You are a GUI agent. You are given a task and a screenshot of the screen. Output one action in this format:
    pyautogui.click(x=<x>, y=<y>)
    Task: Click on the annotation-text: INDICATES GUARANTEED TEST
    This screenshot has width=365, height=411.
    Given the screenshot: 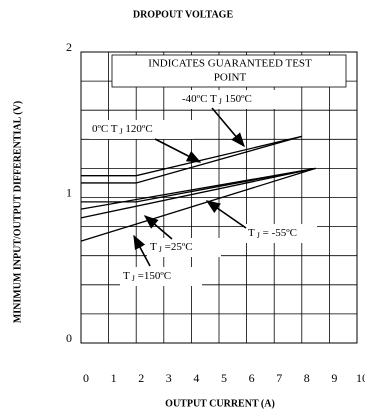 What is the action you would take?
    pyautogui.click(x=230, y=64)
    